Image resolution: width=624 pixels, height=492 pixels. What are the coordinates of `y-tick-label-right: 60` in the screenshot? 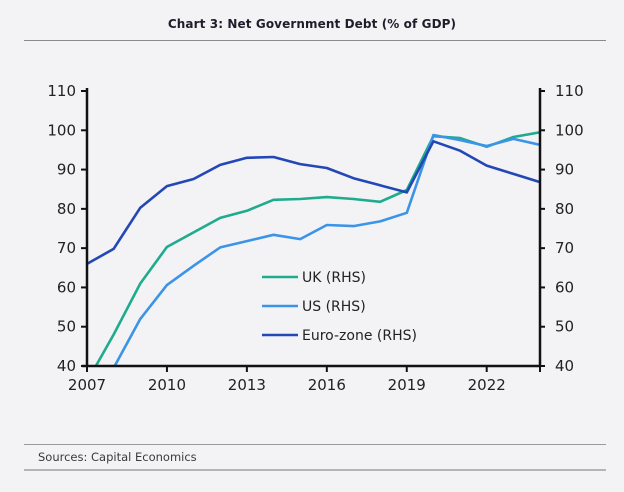 It's located at (564, 287).